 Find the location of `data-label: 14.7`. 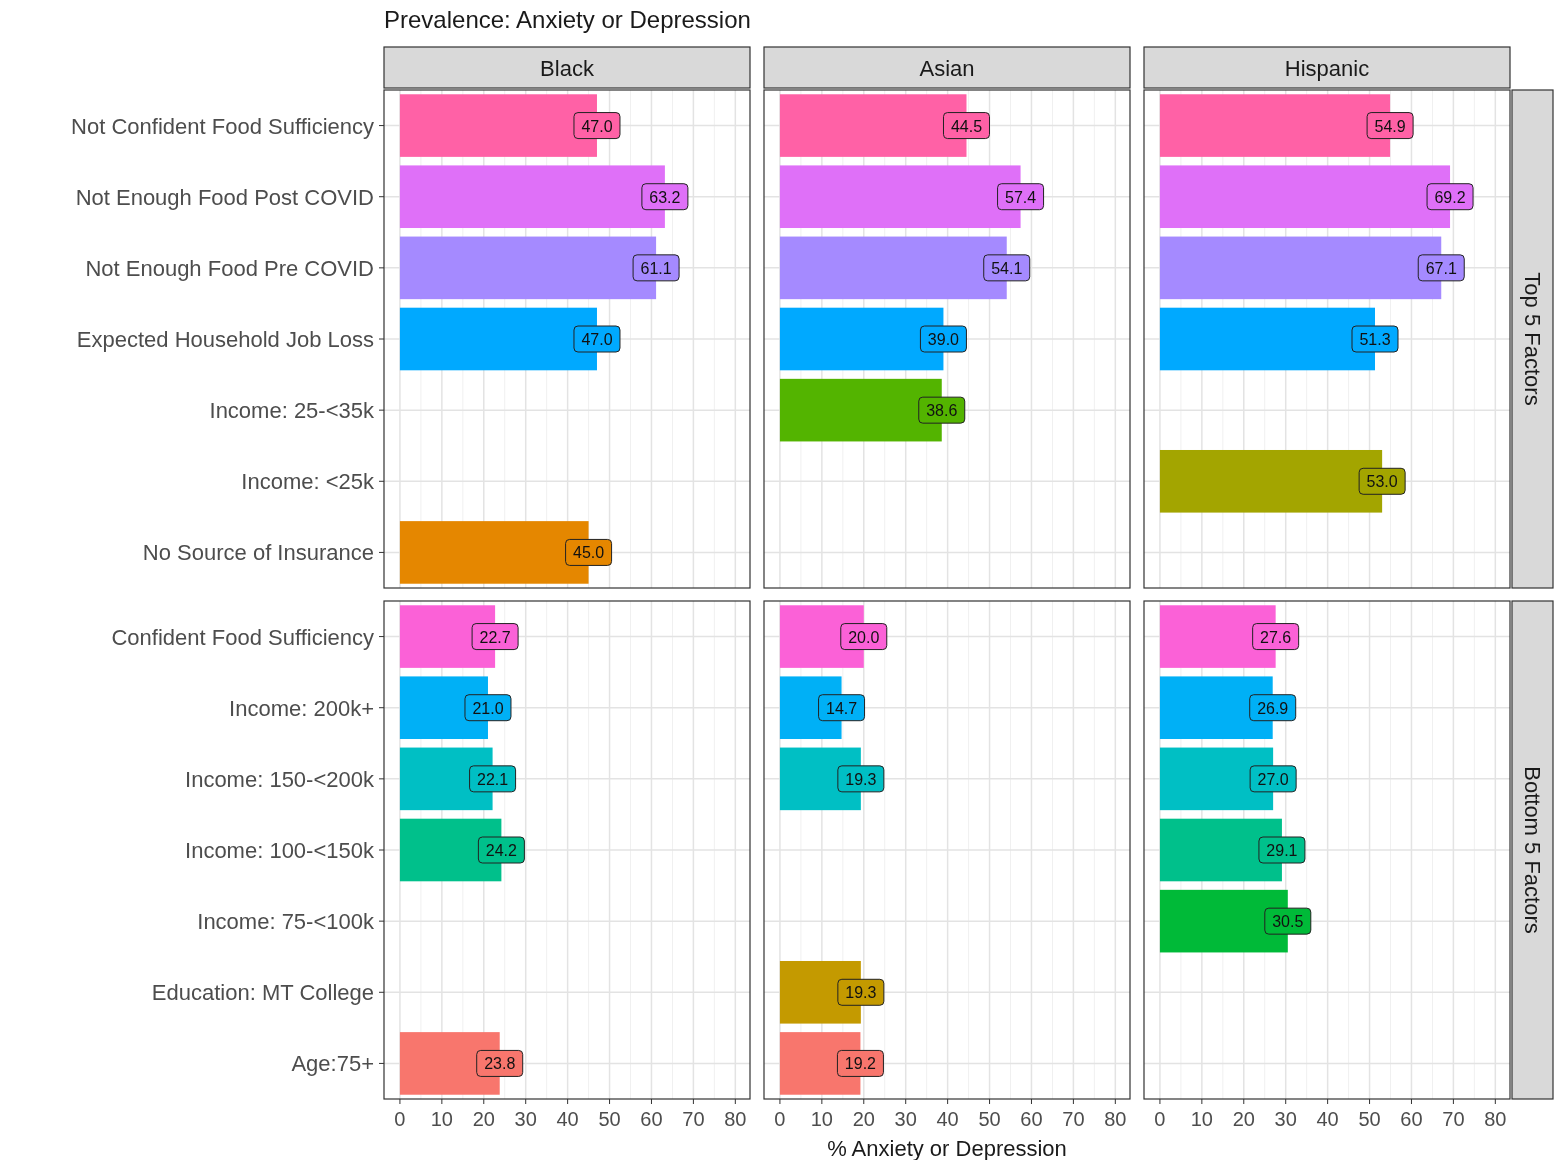

data-label: 14.7 is located at coordinates (841, 708).